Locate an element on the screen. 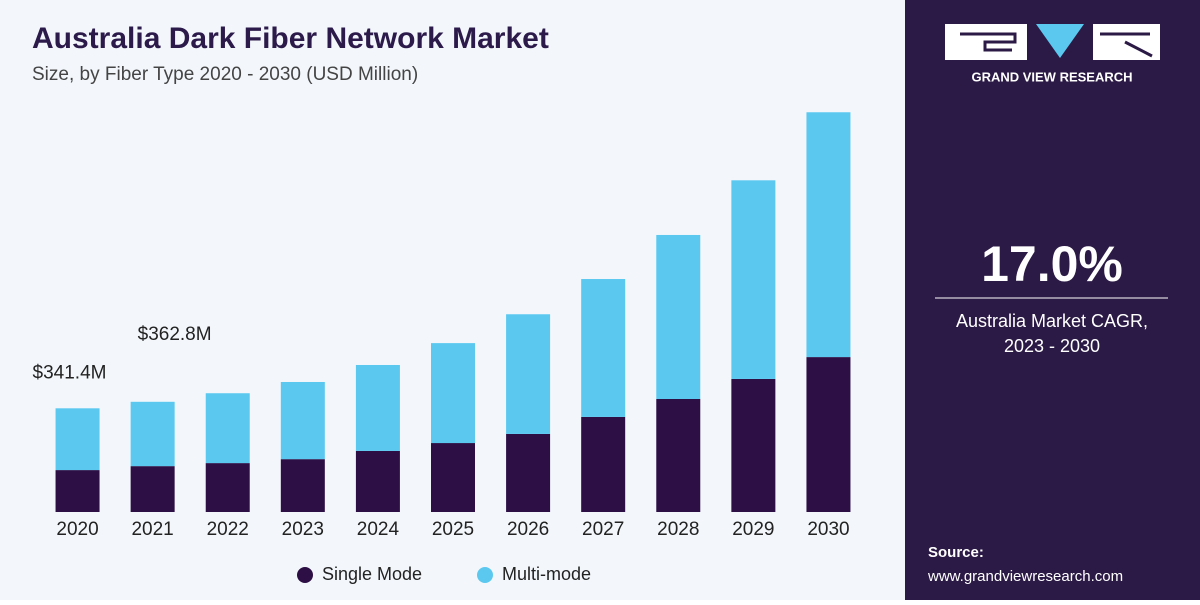  total-label: $362.8M is located at coordinates (175, 334).